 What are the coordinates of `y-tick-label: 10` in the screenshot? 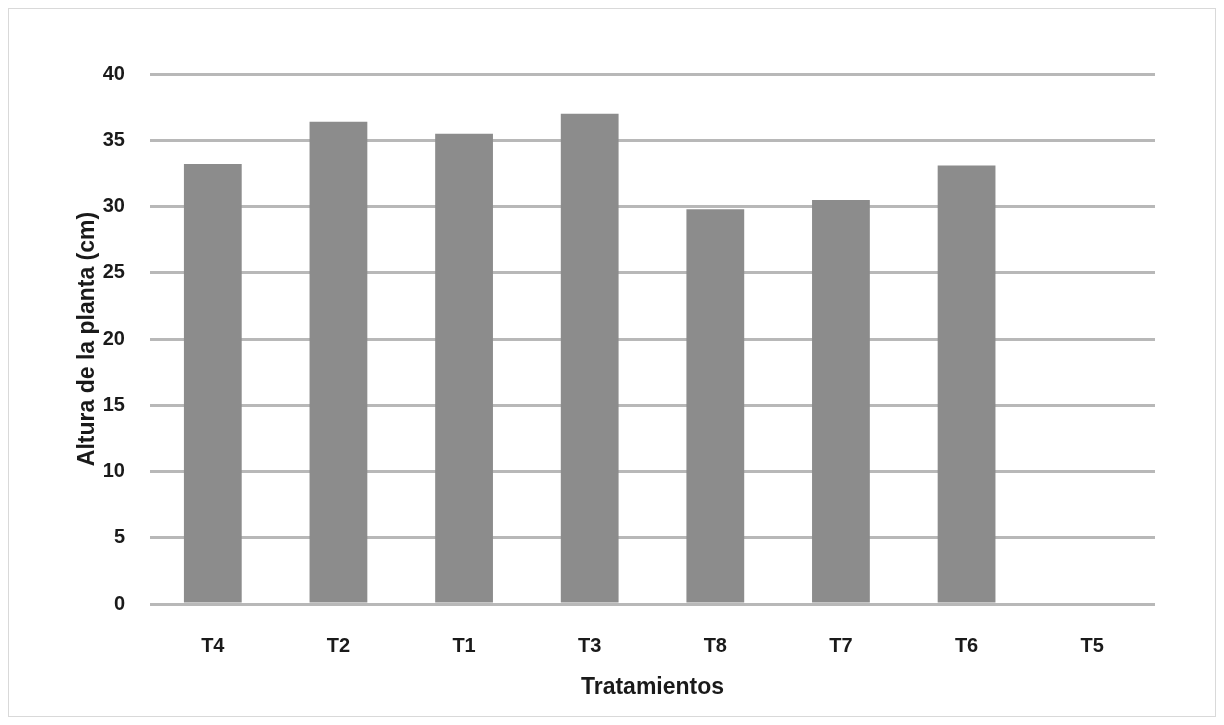 It's located at (113, 470).